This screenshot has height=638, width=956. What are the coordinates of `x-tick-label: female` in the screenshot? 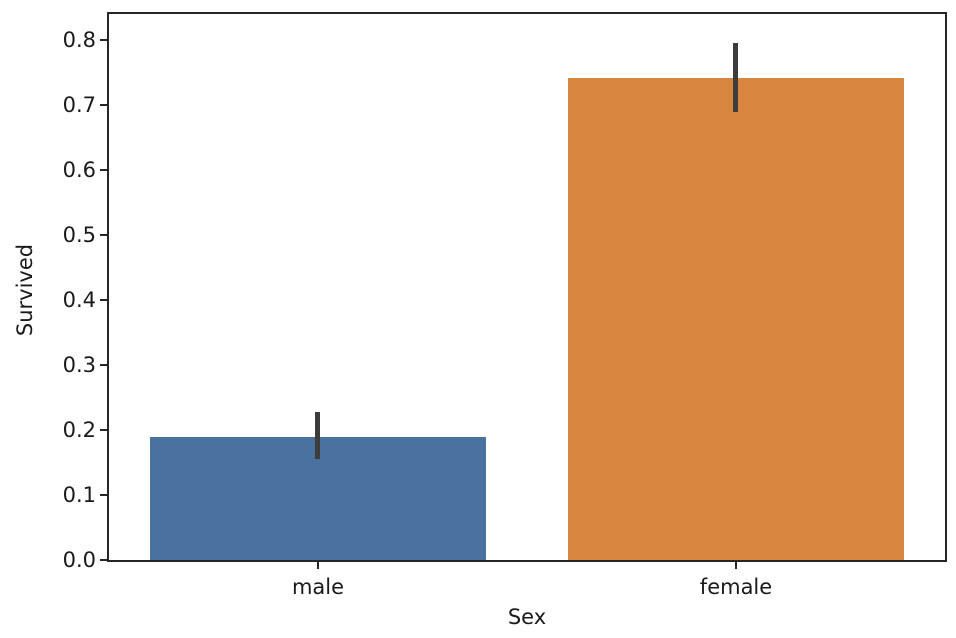 It's located at (736, 587).